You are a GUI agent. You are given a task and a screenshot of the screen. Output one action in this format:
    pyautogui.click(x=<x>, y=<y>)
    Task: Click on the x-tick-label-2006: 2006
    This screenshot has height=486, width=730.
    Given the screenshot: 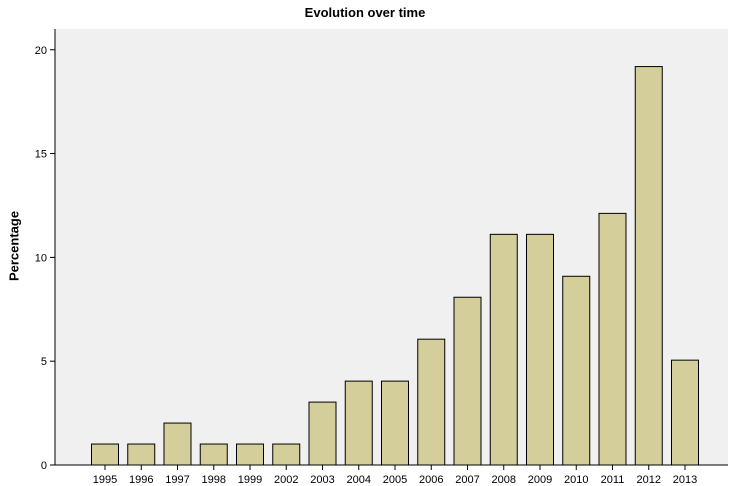 What is the action you would take?
    pyautogui.click(x=431, y=480)
    